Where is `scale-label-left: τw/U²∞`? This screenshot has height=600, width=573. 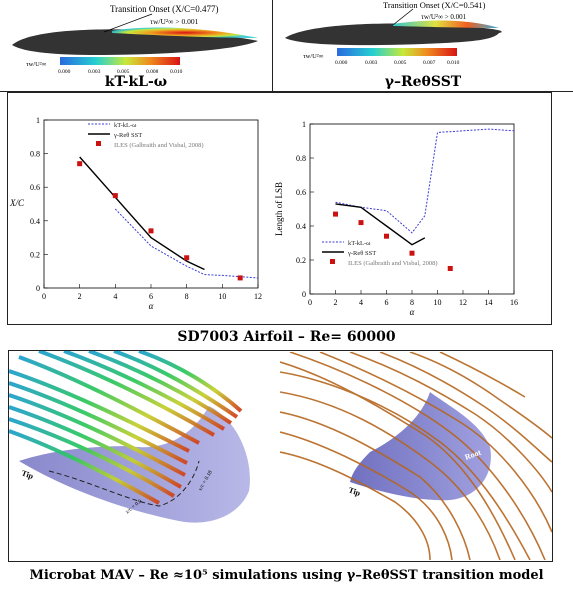
scale-label-left: τw/U²∞ is located at coordinates (36, 64).